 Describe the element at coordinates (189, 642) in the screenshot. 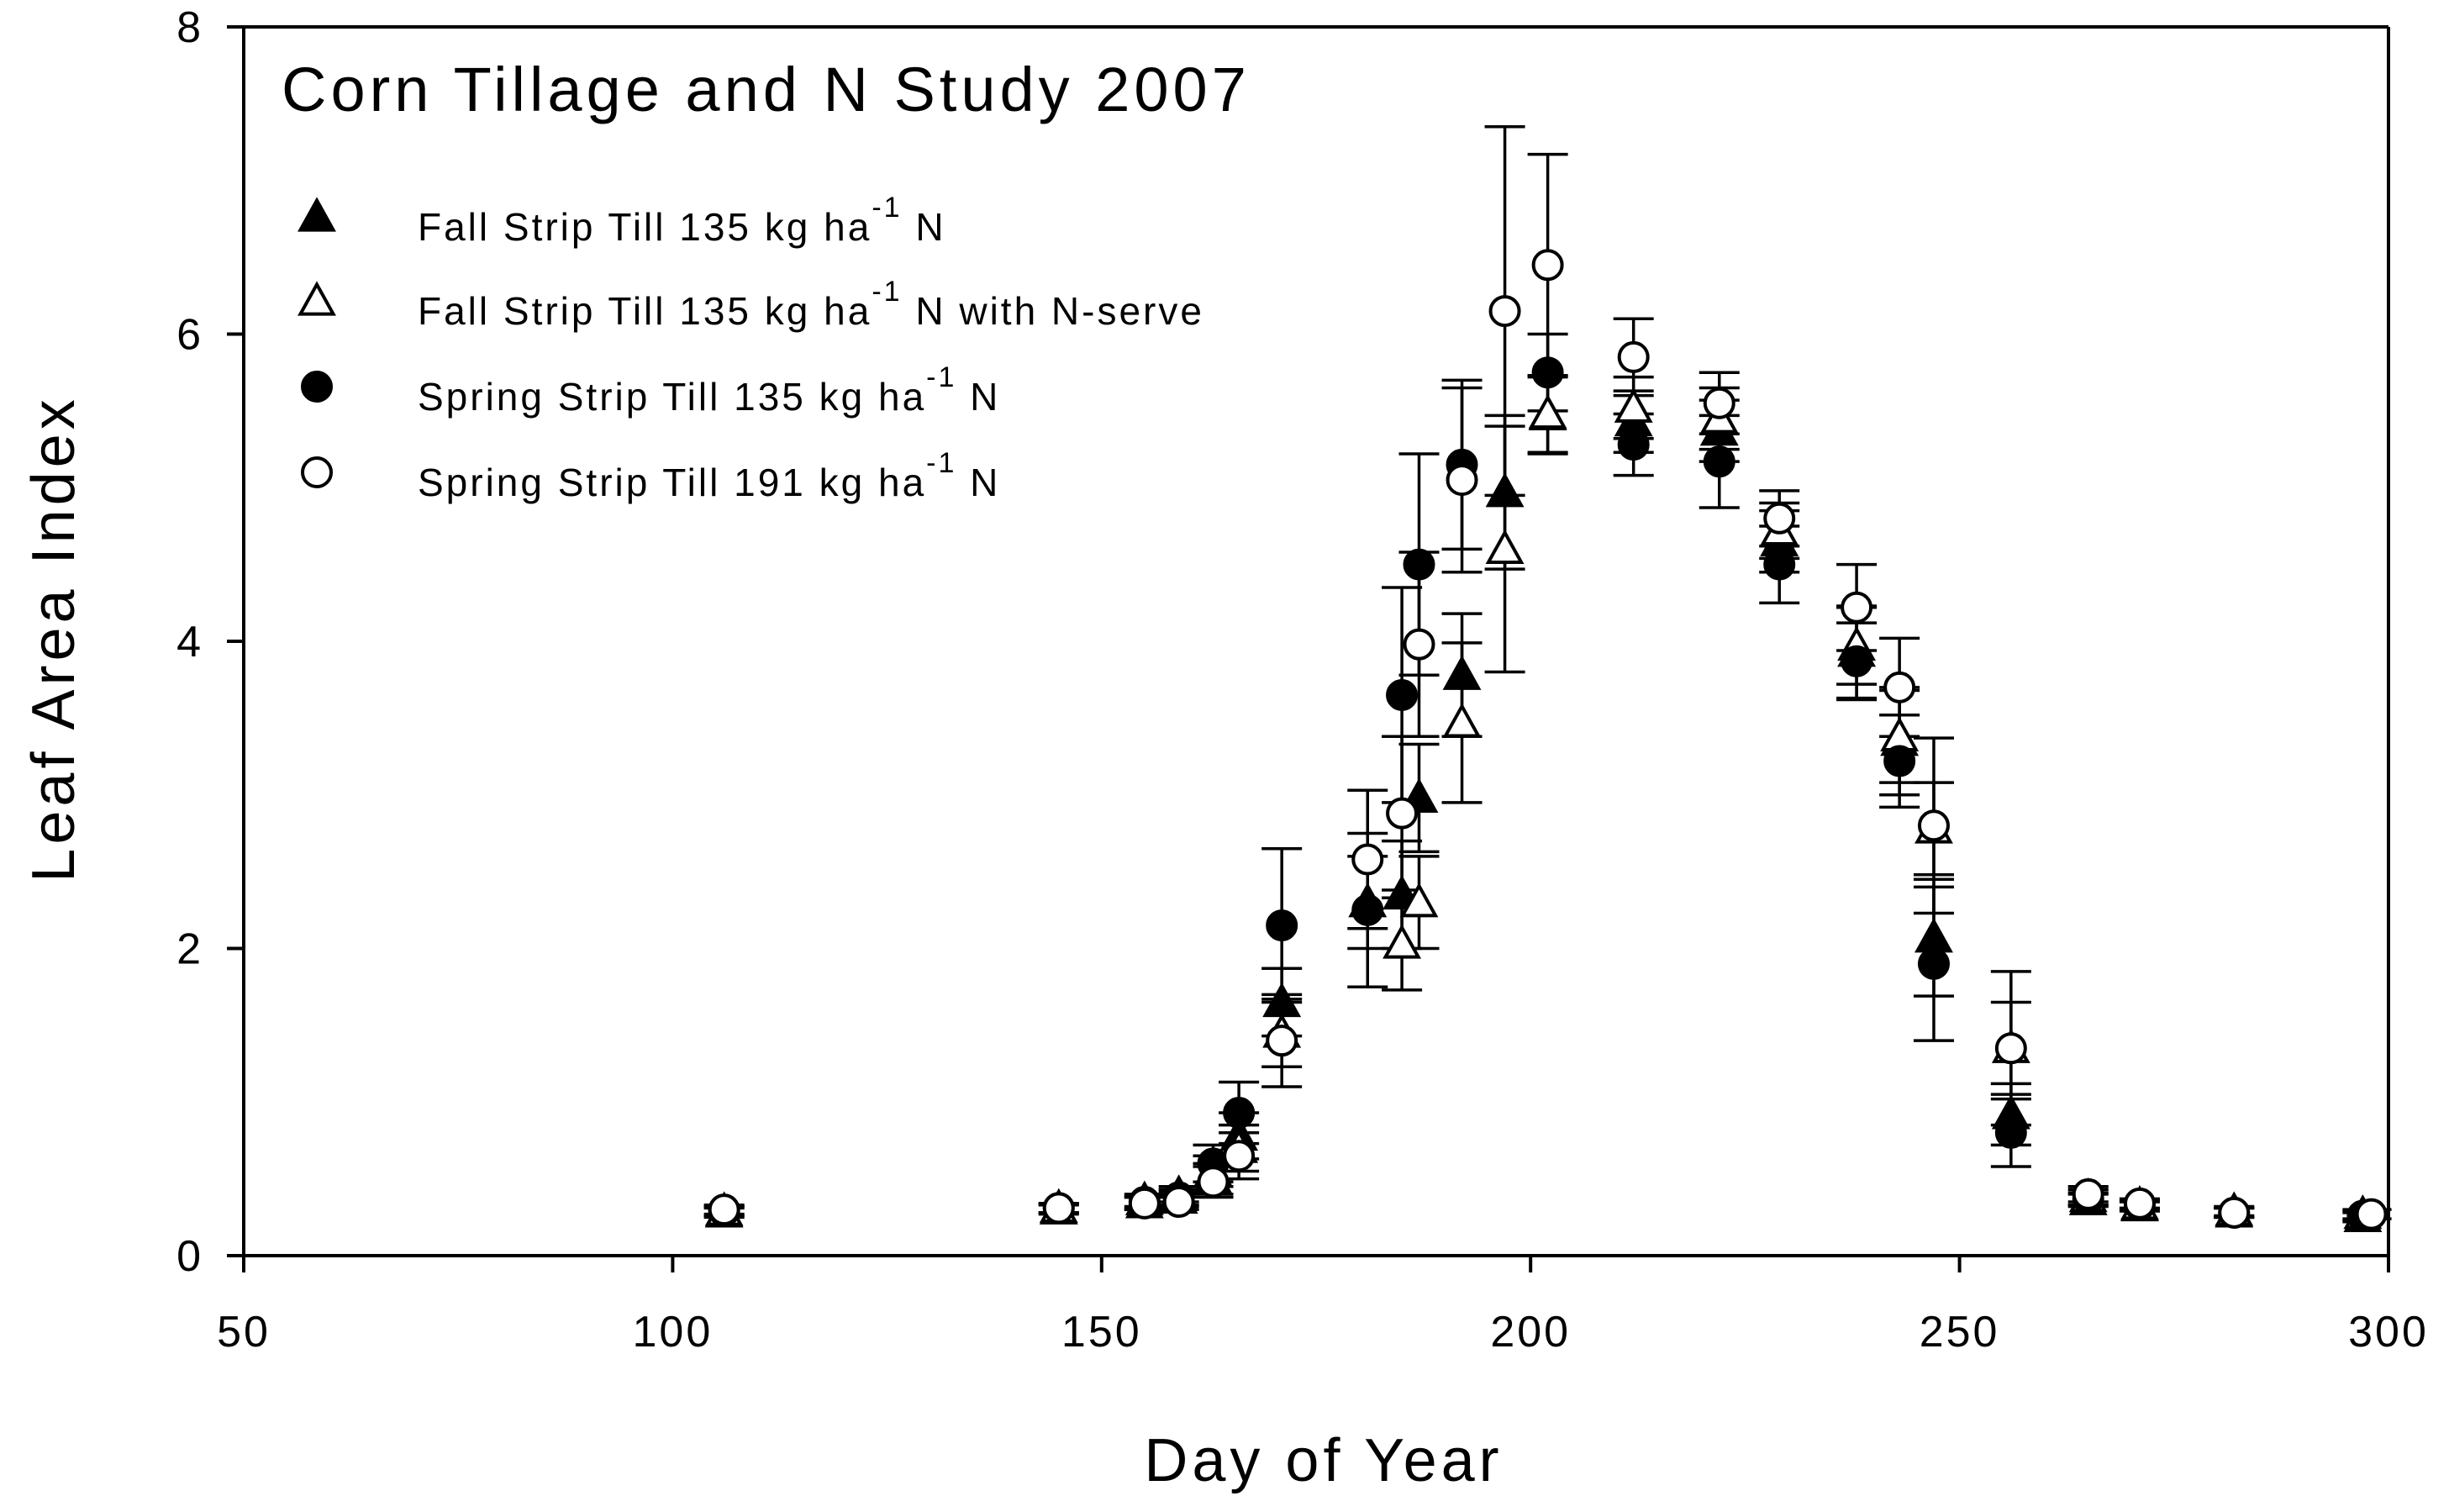

I see `y-tick-label: 4` at that location.